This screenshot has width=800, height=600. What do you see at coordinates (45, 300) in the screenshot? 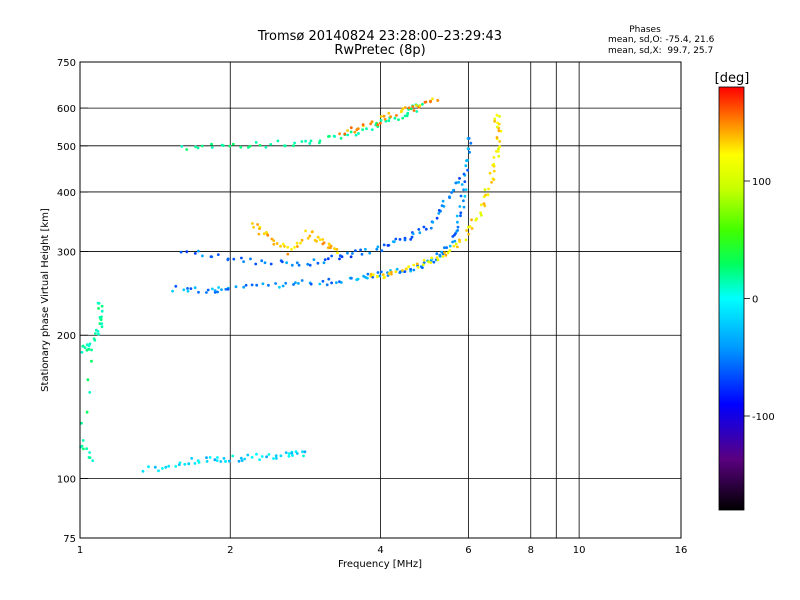
I see `y-axis-label: Stationary phase Virtual Height [km]` at bounding box center [45, 300].